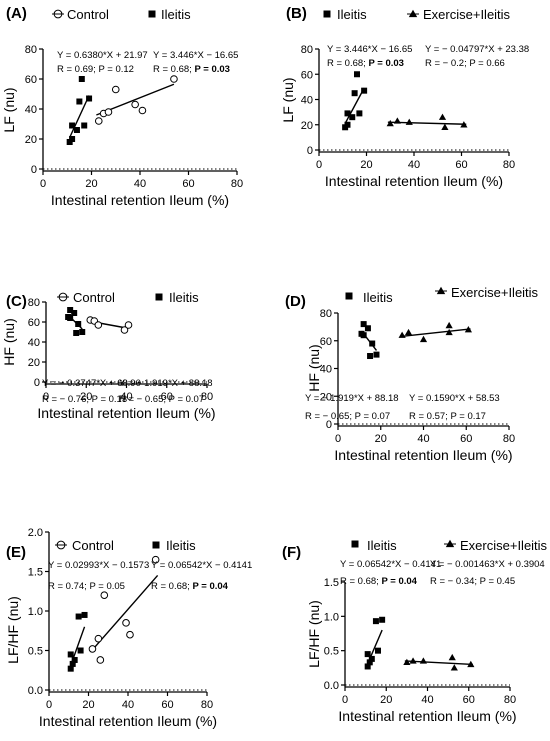 The image size is (550, 741). I want to click on correlation-text: R = 0.74; P = 0.05, so click(86, 586).